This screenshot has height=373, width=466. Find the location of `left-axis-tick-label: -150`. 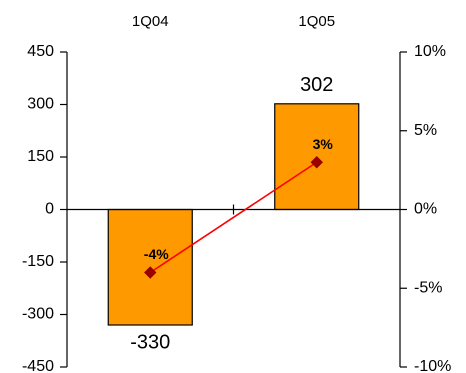

left-axis-tick-label: -150 is located at coordinates (38, 261).